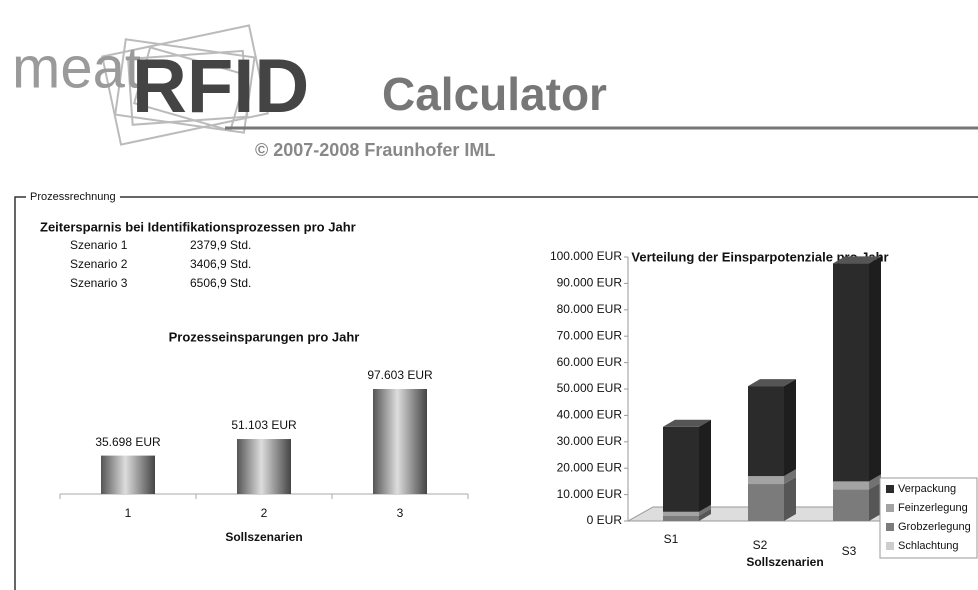 The image size is (978, 590). Describe the element at coordinates (220, 264) in the screenshot. I see `scenario-hours: 3406,9 Std.` at that location.